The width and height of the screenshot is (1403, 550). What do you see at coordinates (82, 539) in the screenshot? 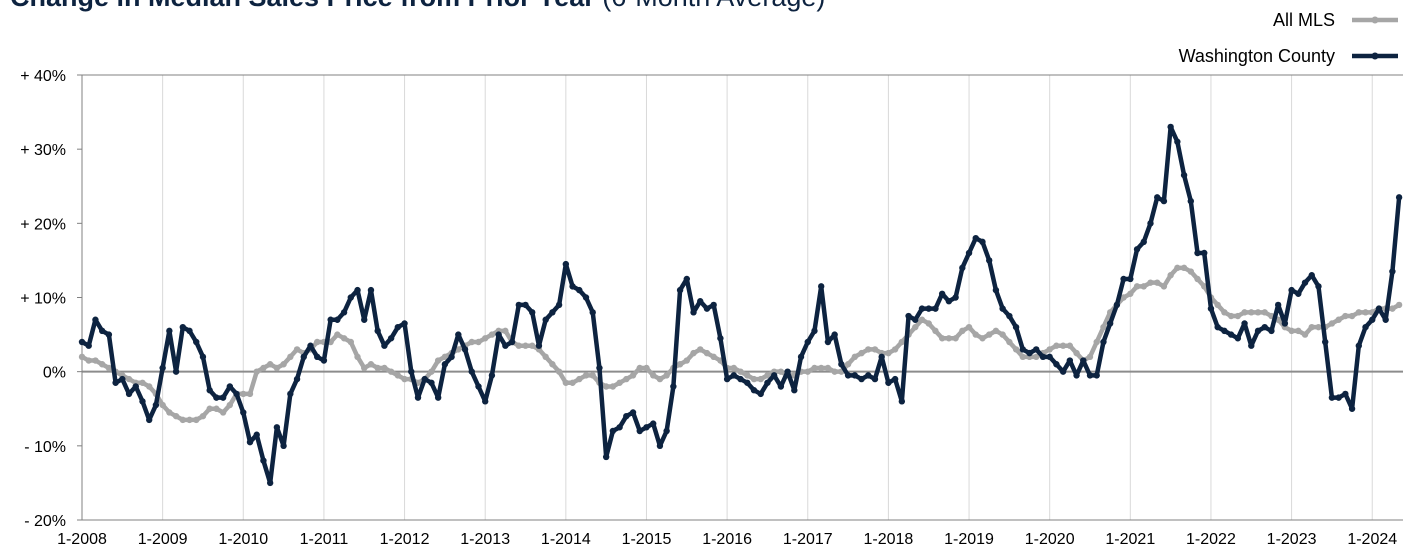
I see `x-tick-label: 1-2008` at bounding box center [82, 539].